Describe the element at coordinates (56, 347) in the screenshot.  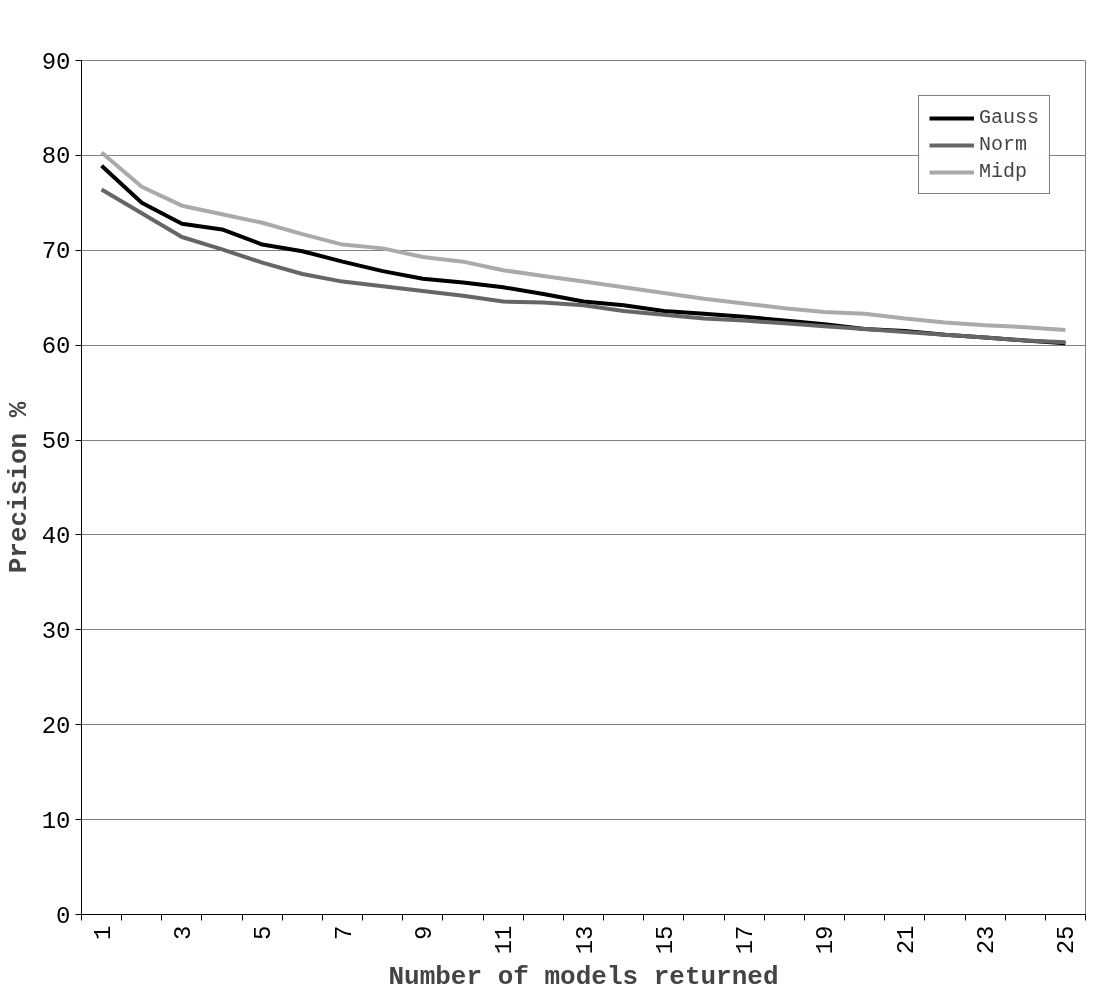
I see `y-tick-label: 60` at that location.